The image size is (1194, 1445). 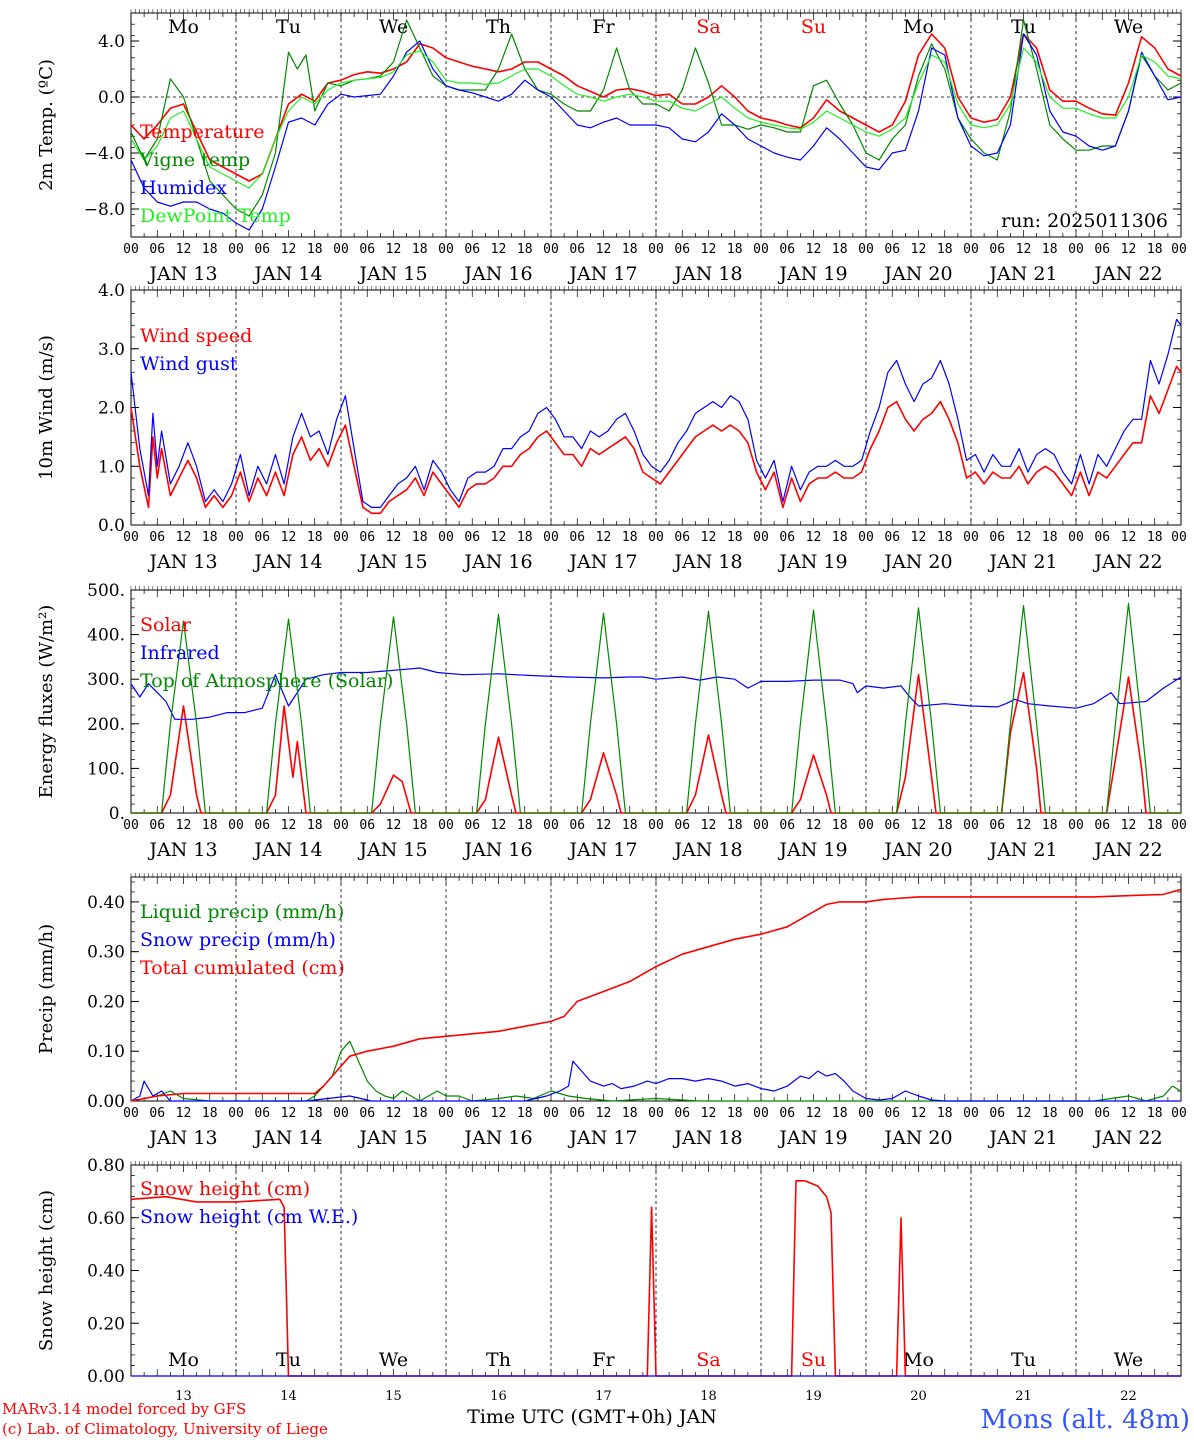 What do you see at coordinates (1022, 274) in the screenshot?
I see `x-date-label: JAN 21` at bounding box center [1022, 274].